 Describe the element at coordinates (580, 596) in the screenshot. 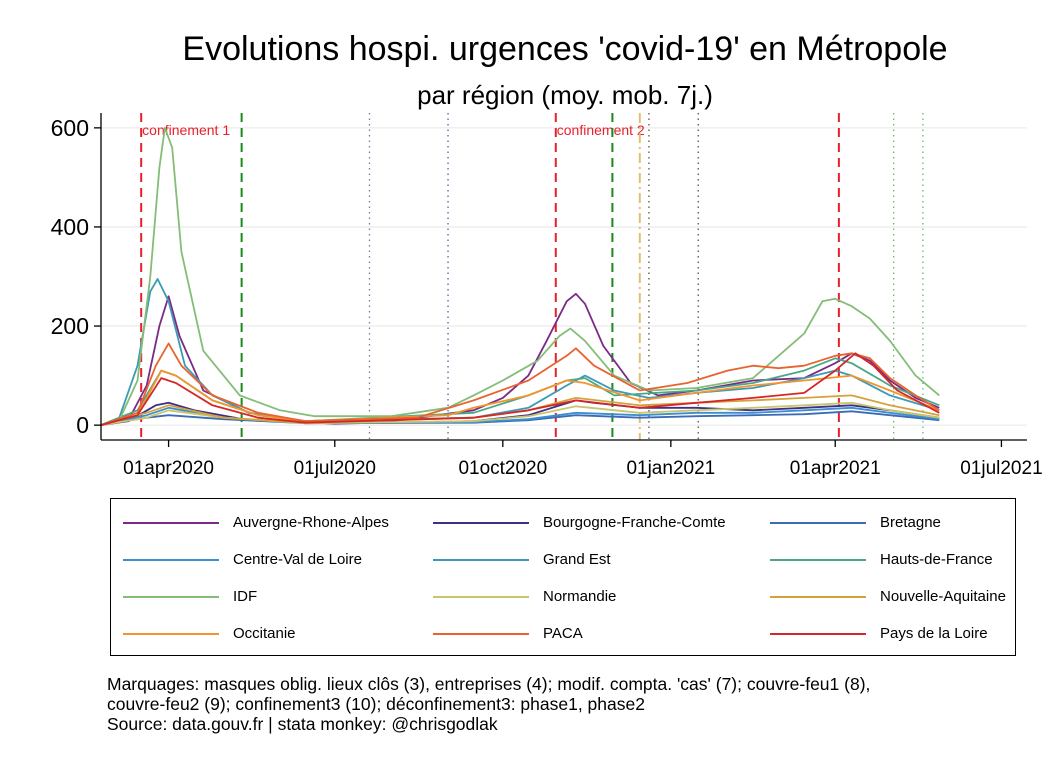

I see `legend-label: Normandie` at that location.